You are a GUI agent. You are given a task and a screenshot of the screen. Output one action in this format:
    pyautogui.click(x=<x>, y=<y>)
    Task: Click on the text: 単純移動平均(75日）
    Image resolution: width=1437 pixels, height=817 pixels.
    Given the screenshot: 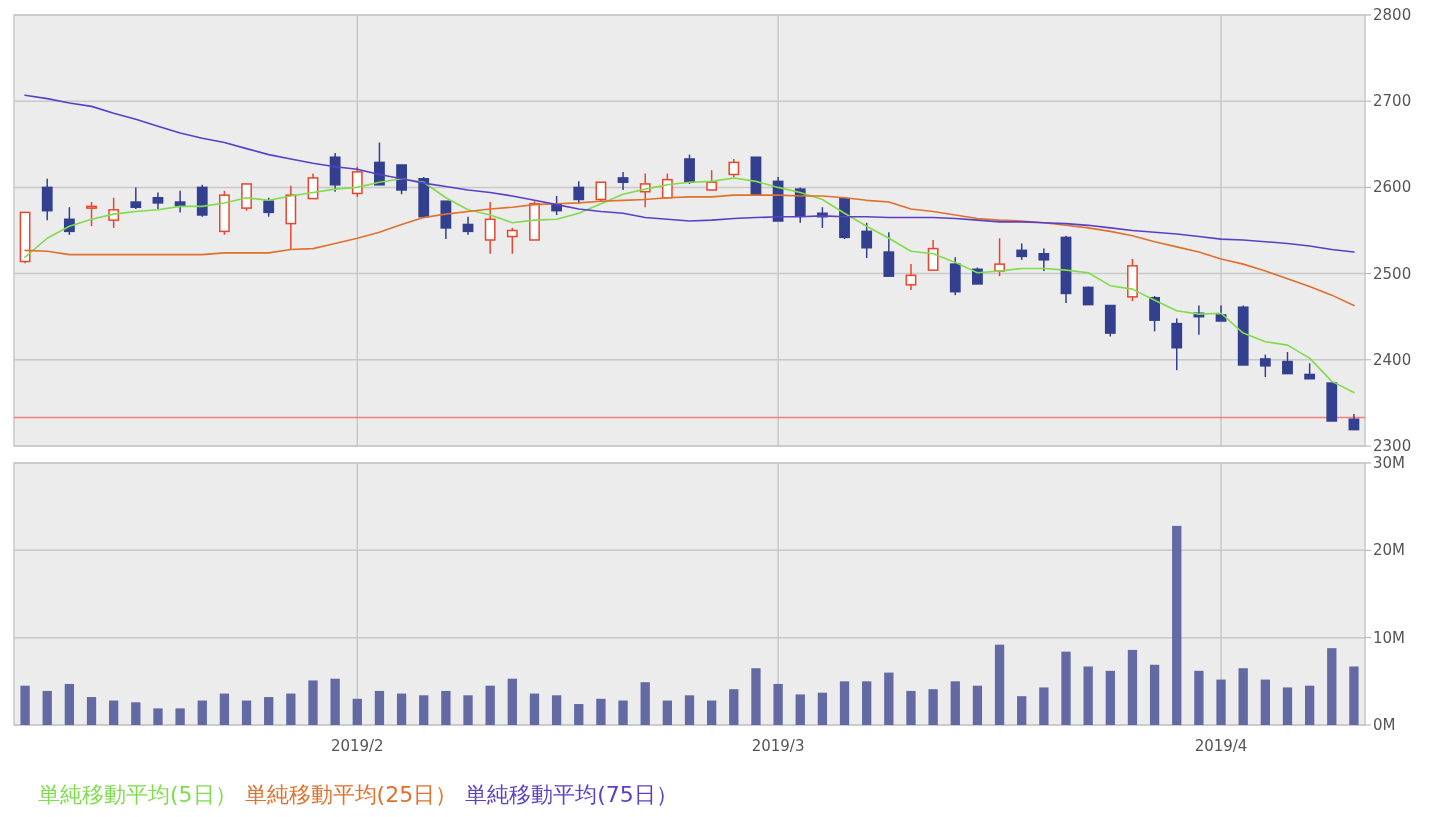 What is the action you would take?
    pyautogui.click(x=571, y=794)
    